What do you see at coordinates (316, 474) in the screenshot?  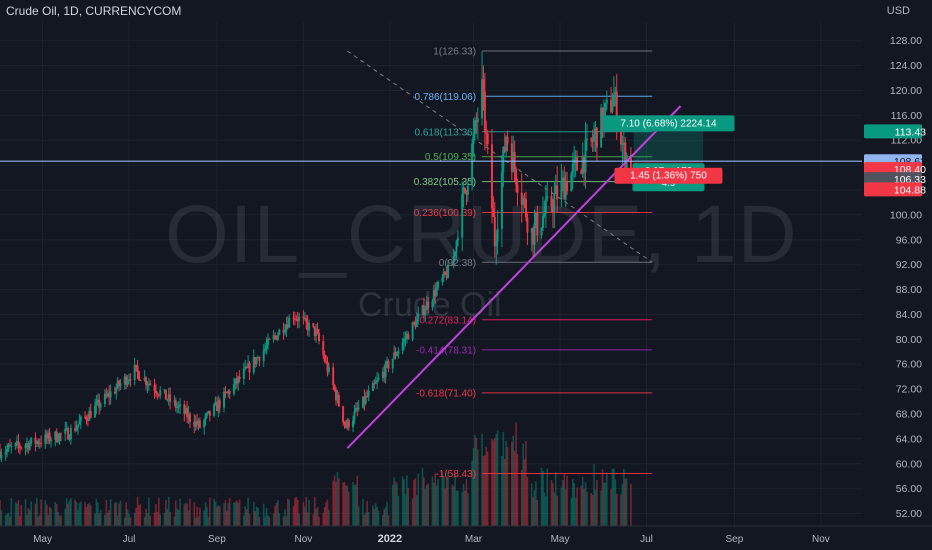 I see `volume-bars` at bounding box center [316, 474].